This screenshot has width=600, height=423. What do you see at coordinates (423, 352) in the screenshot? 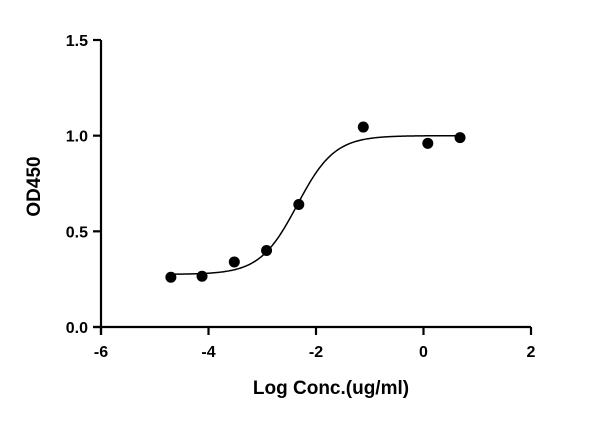
I see `x-tick-label: 0` at bounding box center [423, 352].